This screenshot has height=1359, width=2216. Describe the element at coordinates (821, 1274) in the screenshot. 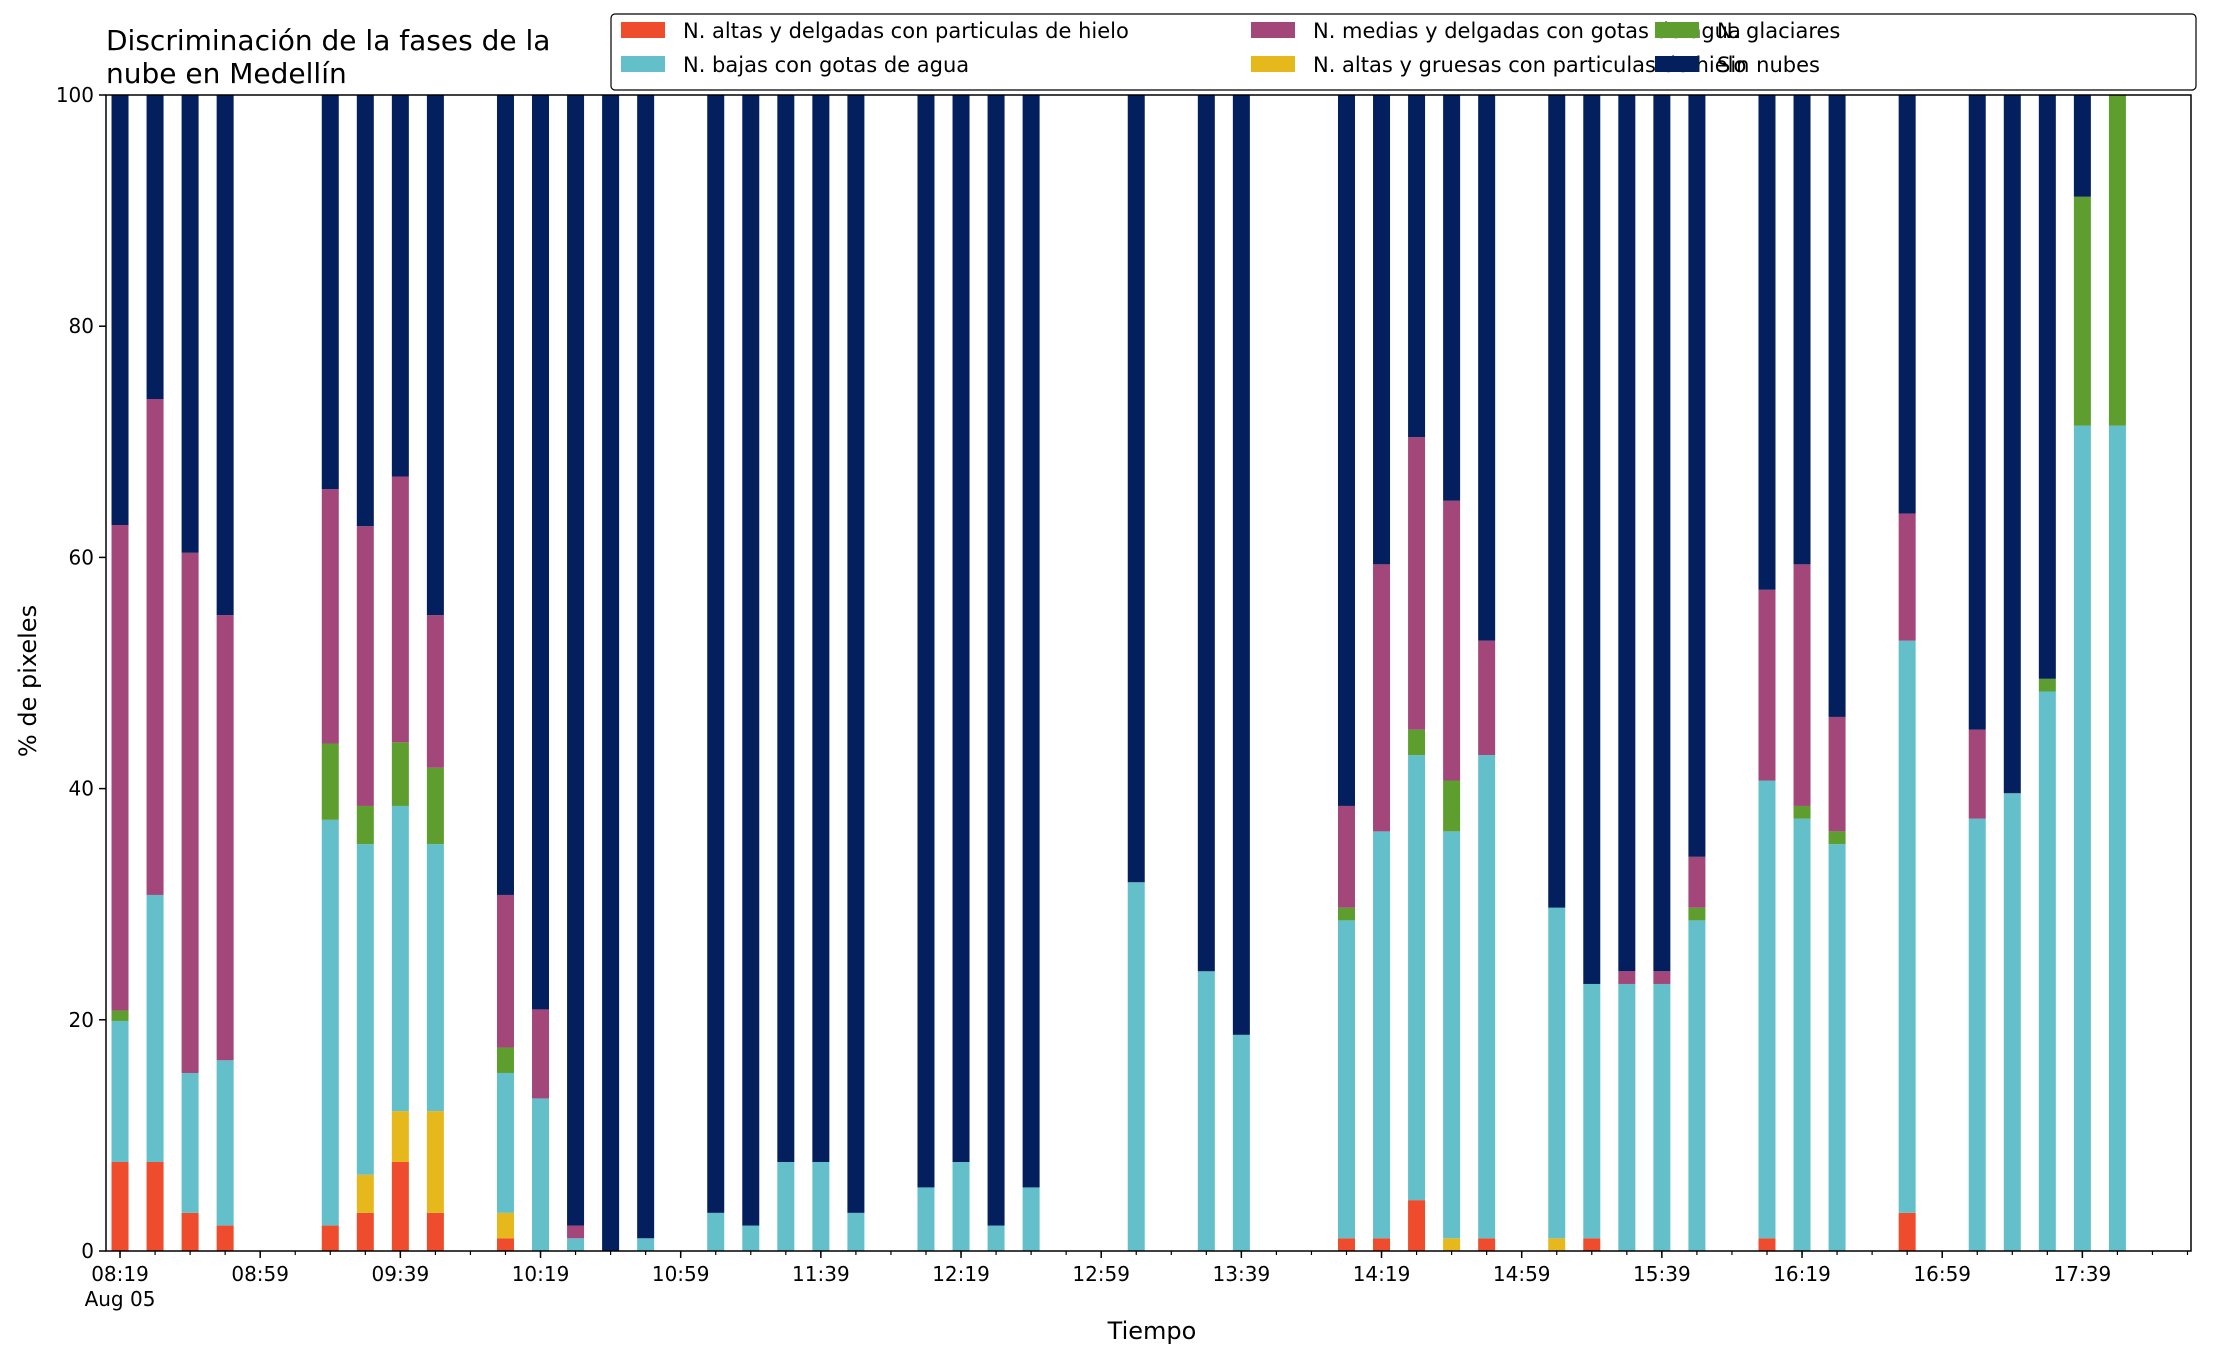

I see `x-tick-label: 11:39` at that location.